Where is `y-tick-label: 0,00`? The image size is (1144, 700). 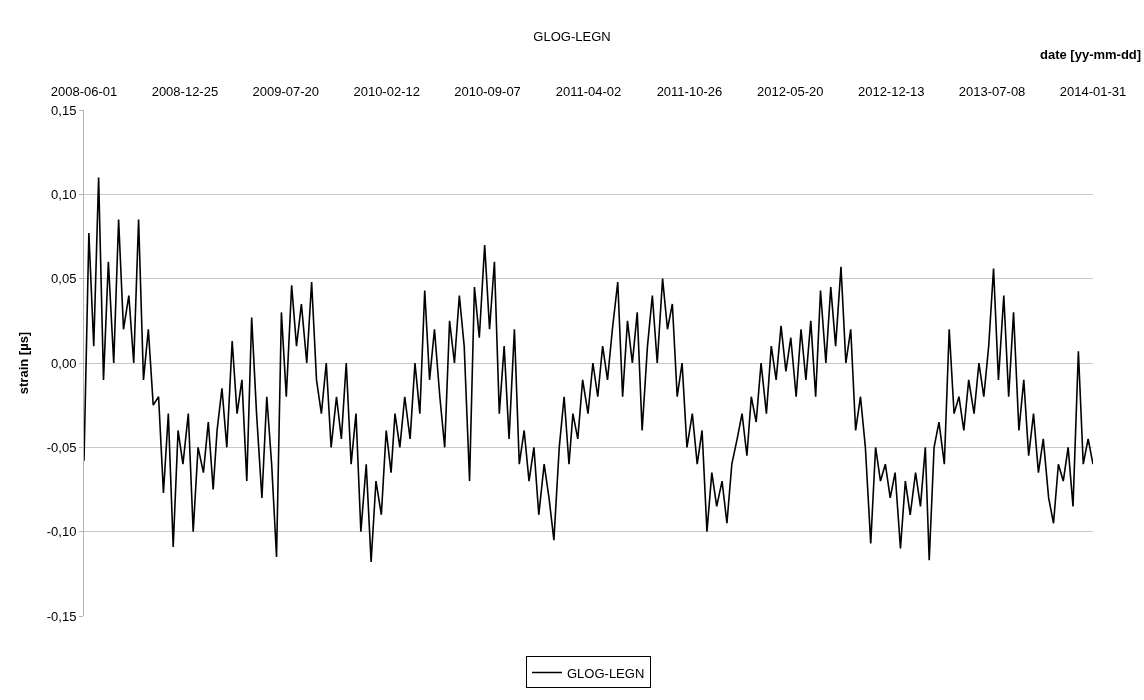 y-tick-label: 0,00 is located at coordinates (64, 363).